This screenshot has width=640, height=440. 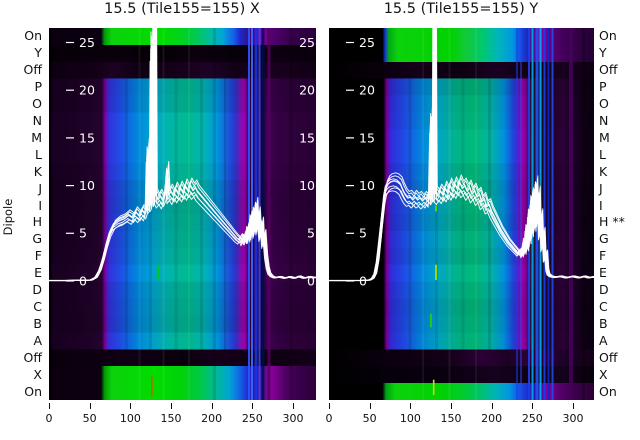 What do you see at coordinates (604, 137) in the screenshot?
I see `row-label-right-6: M` at bounding box center [604, 137].